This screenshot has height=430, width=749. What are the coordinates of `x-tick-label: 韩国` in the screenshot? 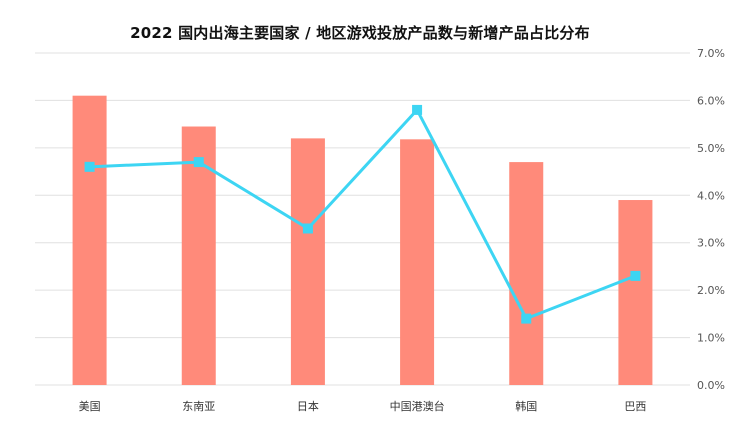 It's located at (526, 406).